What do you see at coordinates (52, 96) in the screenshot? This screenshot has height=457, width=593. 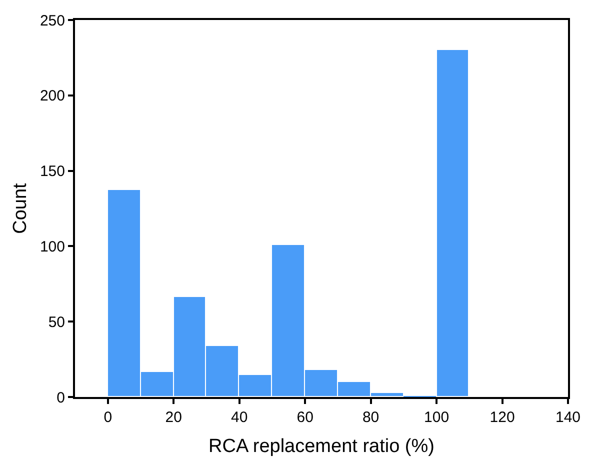 I see `y-tick-label: 200` at bounding box center [52, 96].